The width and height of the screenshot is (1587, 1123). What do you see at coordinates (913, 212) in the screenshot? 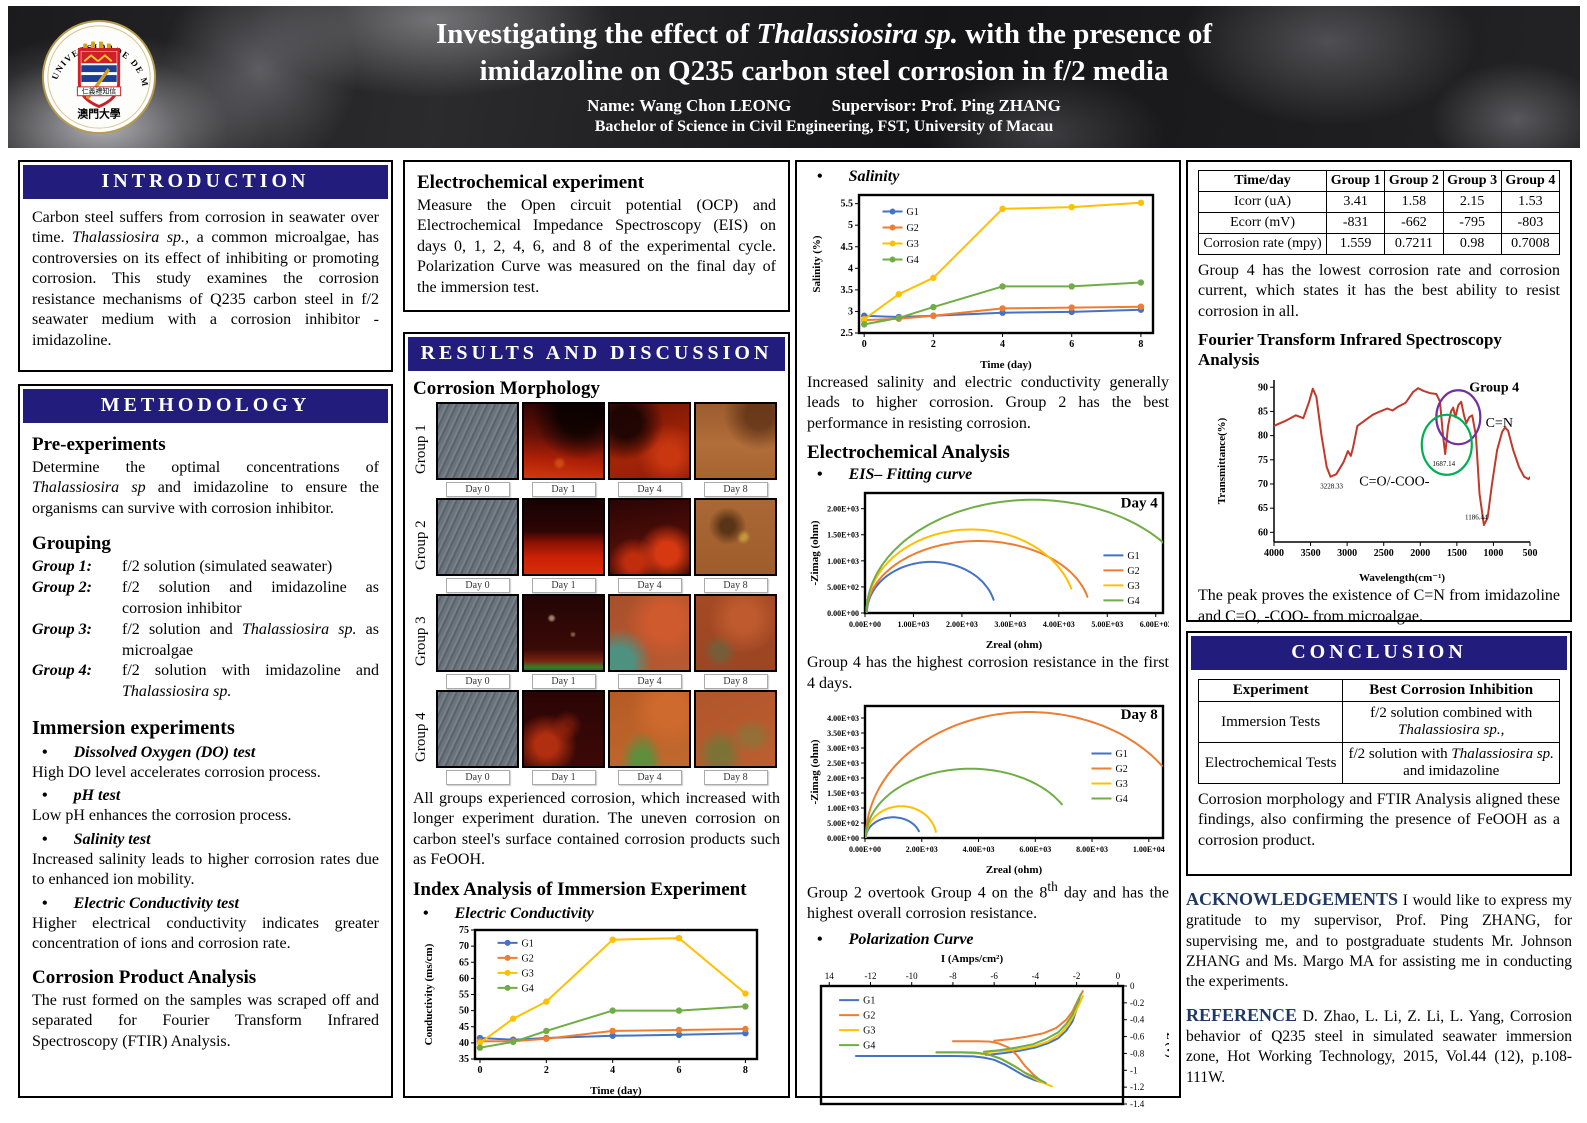
I see `svg-text: G1` at bounding box center [913, 212].